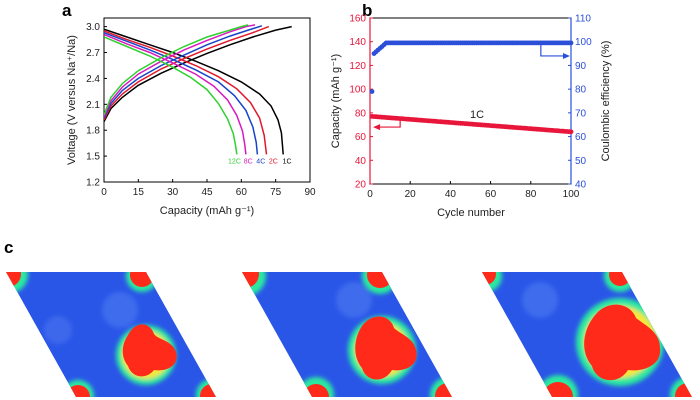 This screenshot has width=700, height=400. I want to click on y-tick-label-a: 1.8, so click(93, 131).